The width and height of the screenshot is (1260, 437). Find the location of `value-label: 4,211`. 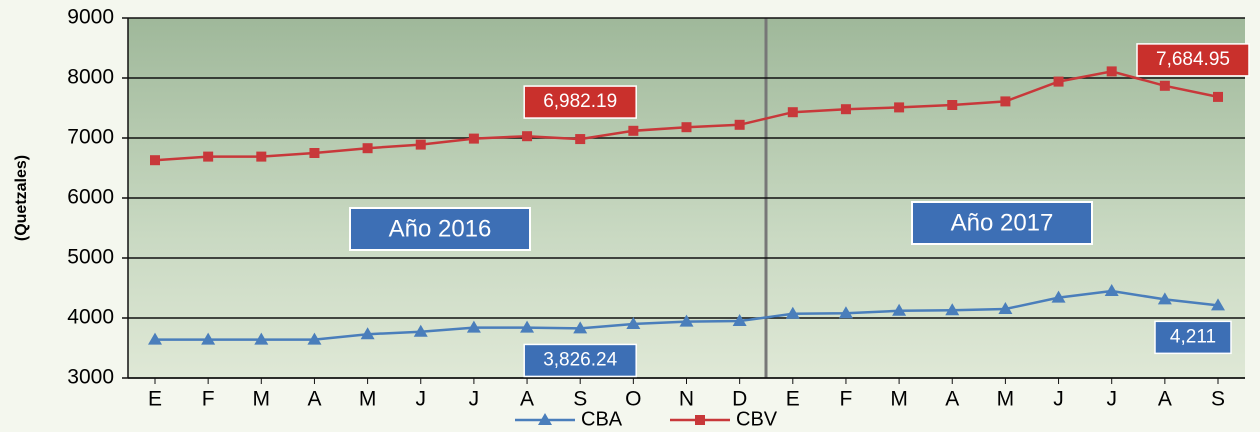

value-label: 4,211 is located at coordinates (1193, 336).